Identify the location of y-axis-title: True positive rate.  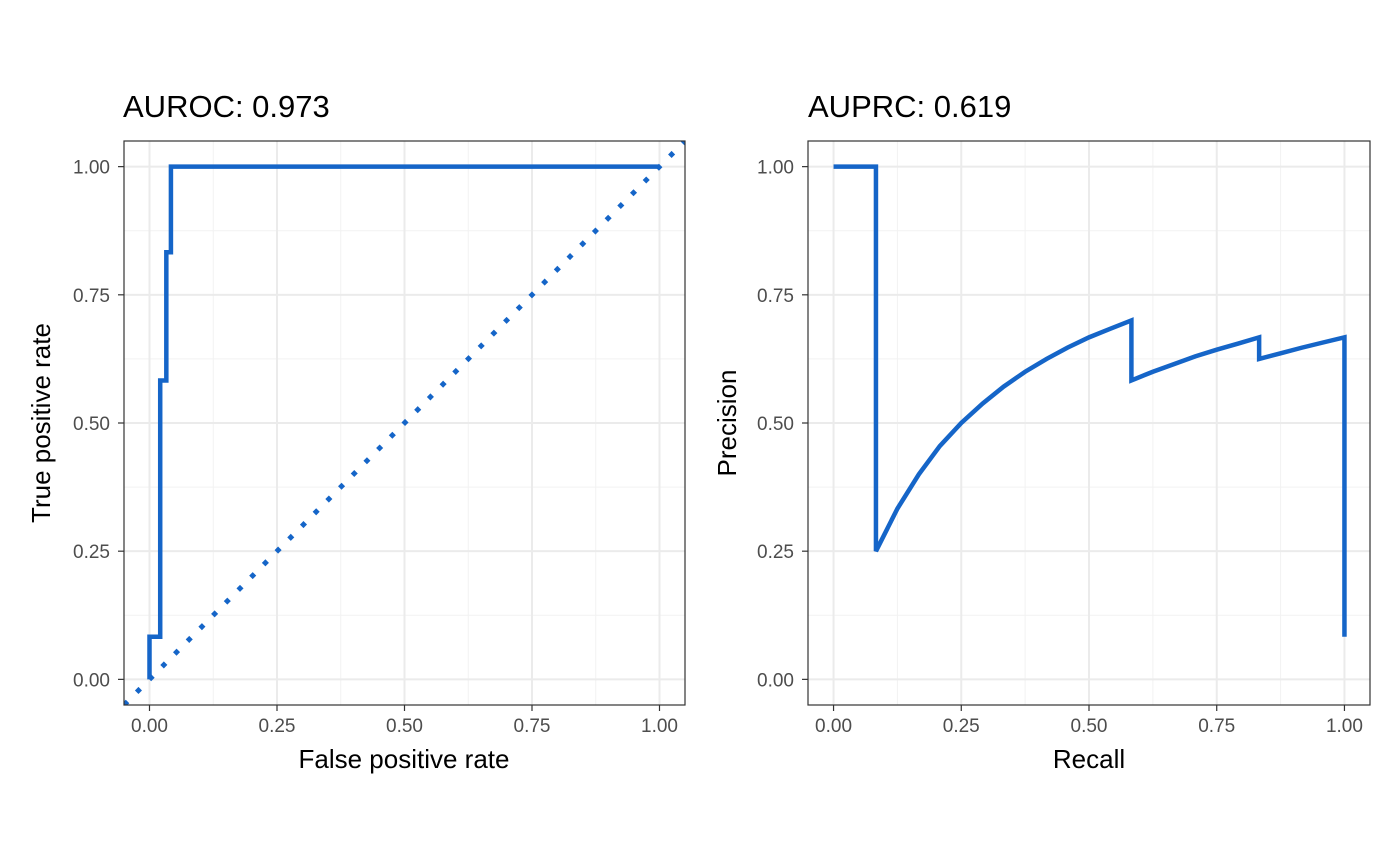
(41, 423).